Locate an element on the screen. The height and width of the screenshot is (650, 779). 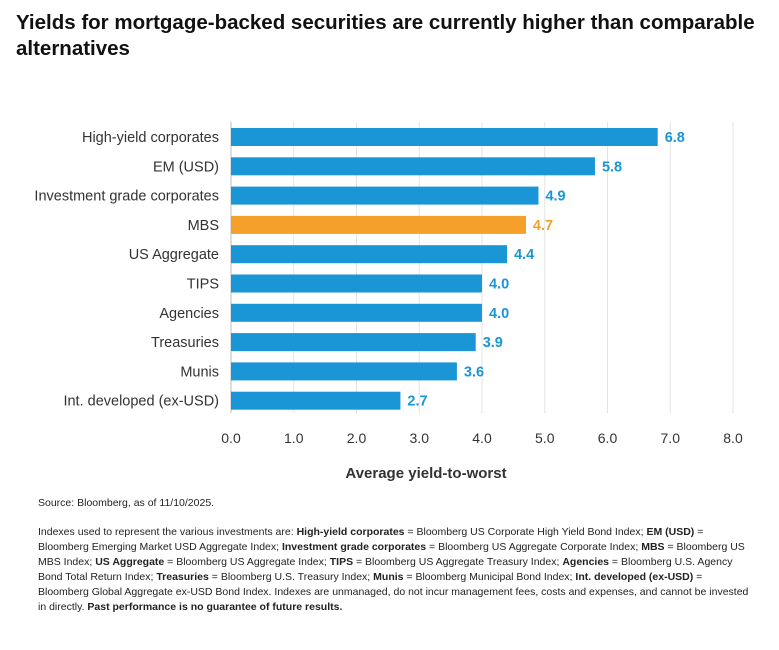
value-label: 4.9 is located at coordinates (555, 197).